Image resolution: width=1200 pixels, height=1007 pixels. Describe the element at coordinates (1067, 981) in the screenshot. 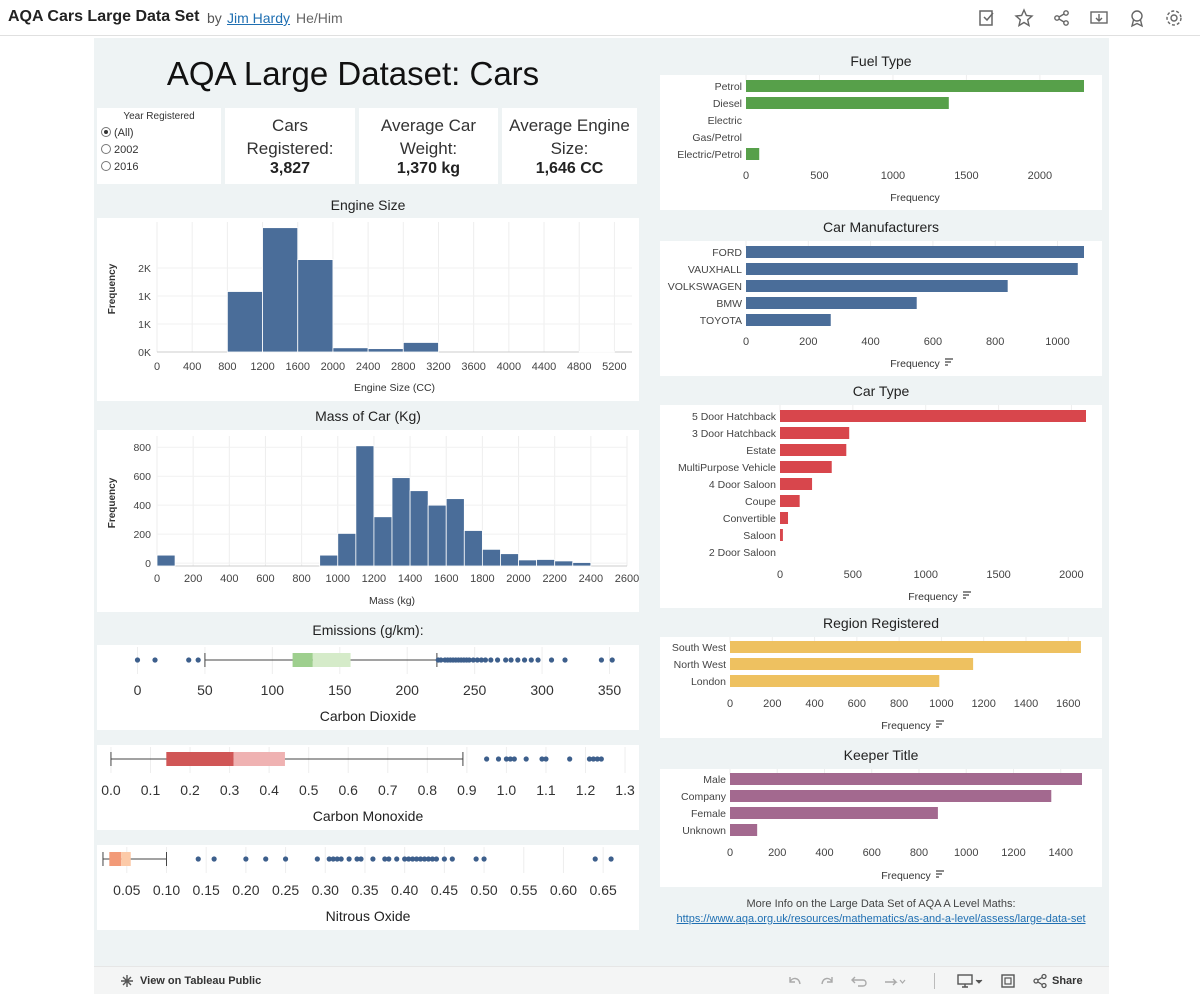

I see `share-button: Share` at that location.